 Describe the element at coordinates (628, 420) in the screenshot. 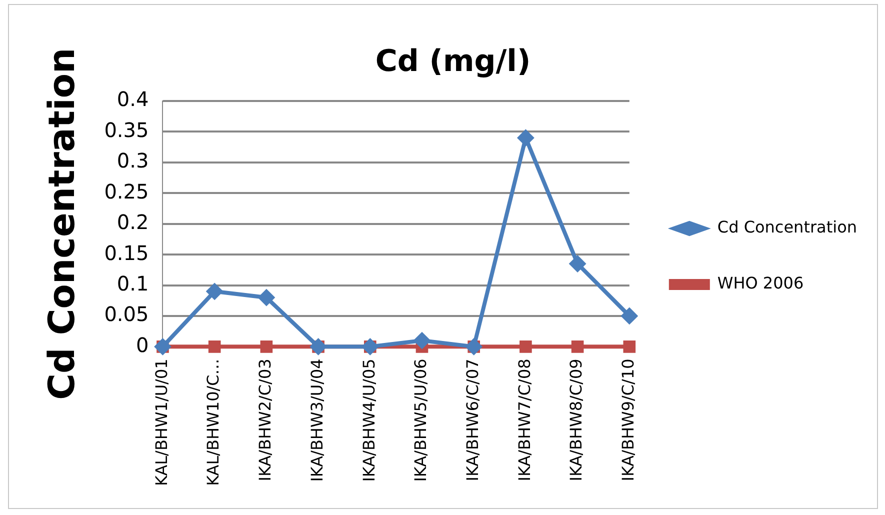

I see `x-tick-label: IKA/BHW9/C/10` at that location.